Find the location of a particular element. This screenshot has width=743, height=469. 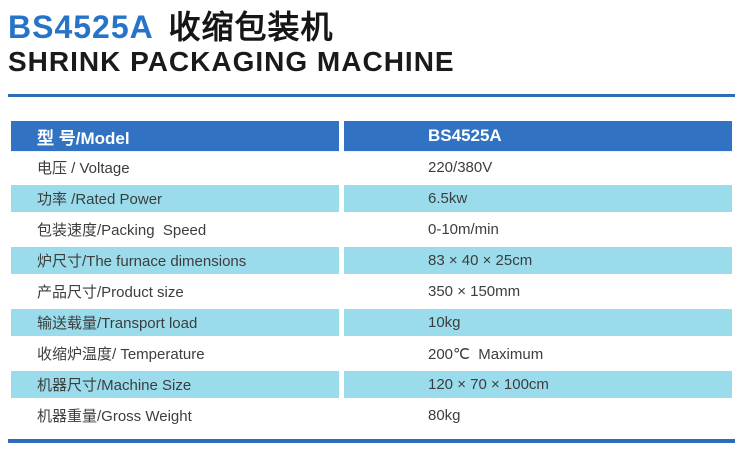

row-label-cell: 产品尺寸/Product size is located at coordinates (175, 291).